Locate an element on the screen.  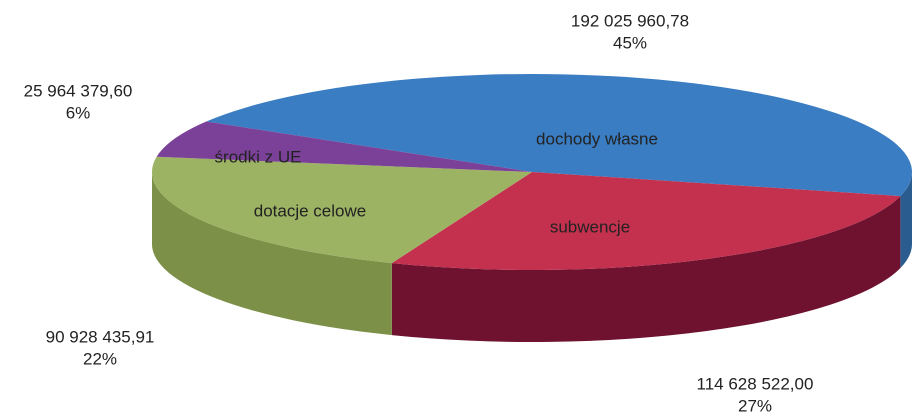
slice-label: dotacje celowe is located at coordinates (310, 210).